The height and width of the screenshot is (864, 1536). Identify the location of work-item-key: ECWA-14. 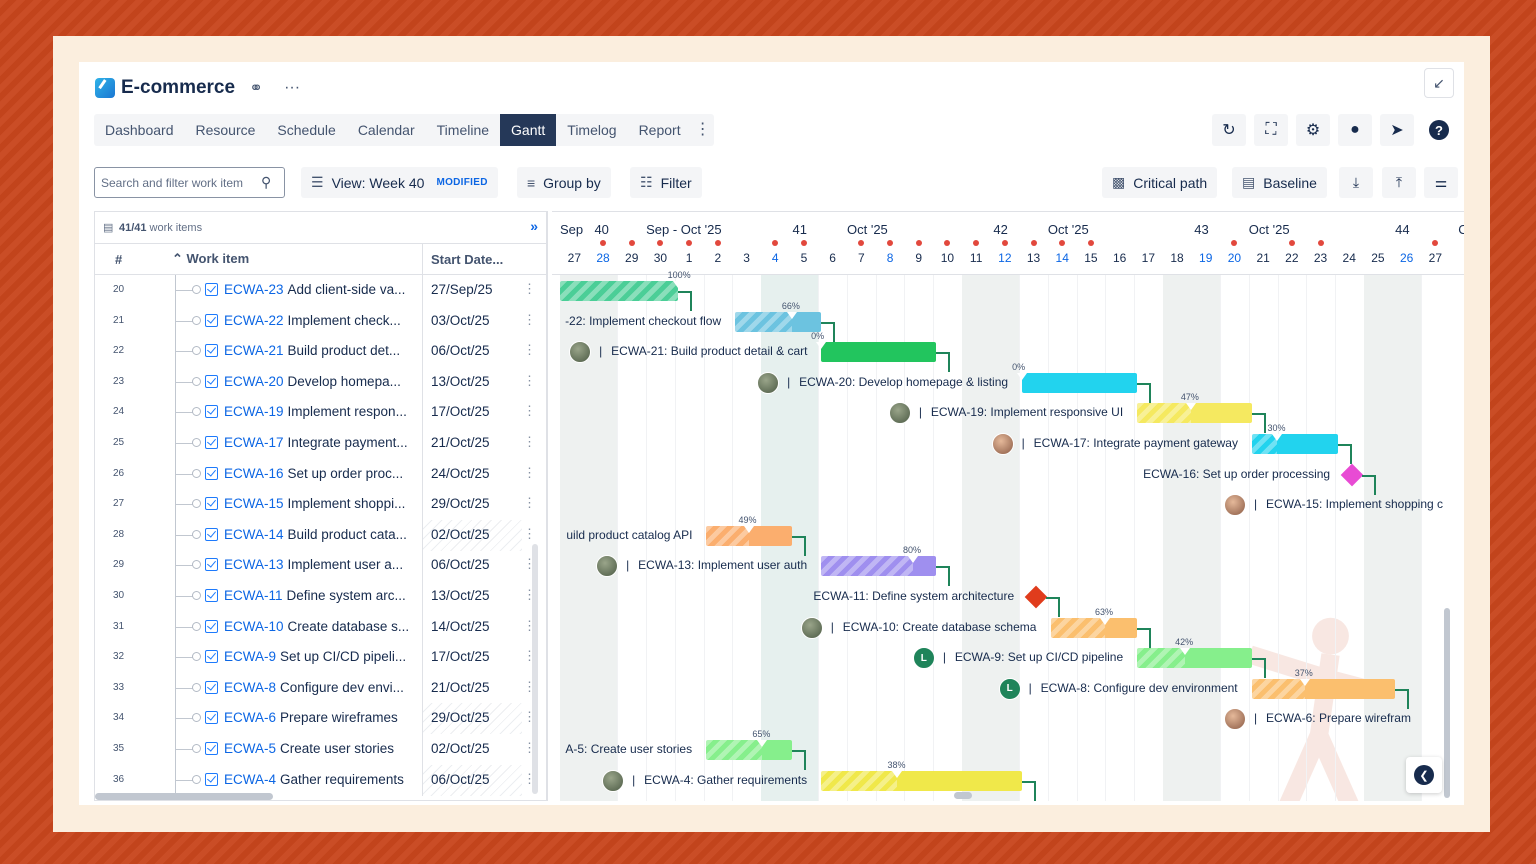
(254, 534).